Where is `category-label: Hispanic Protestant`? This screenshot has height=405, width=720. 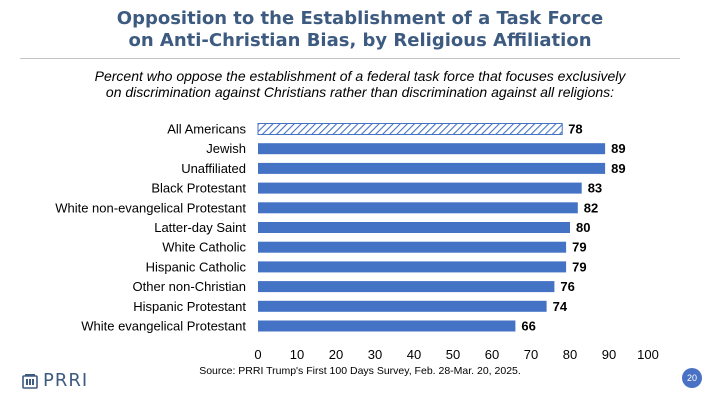 category-label: Hispanic Protestant is located at coordinates (189, 306).